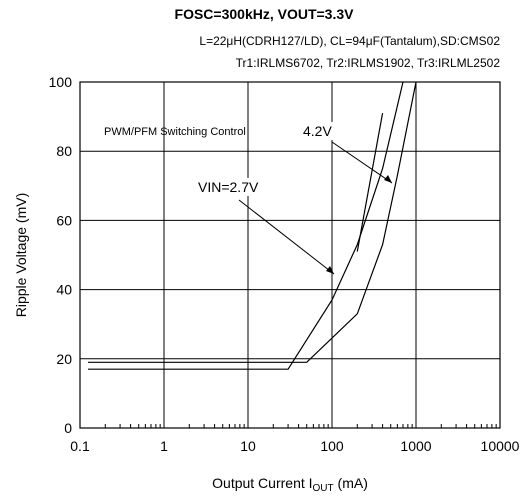 This screenshot has width=528, height=496. What do you see at coordinates (164, 446) in the screenshot?
I see `x-tick-label: 1` at bounding box center [164, 446].